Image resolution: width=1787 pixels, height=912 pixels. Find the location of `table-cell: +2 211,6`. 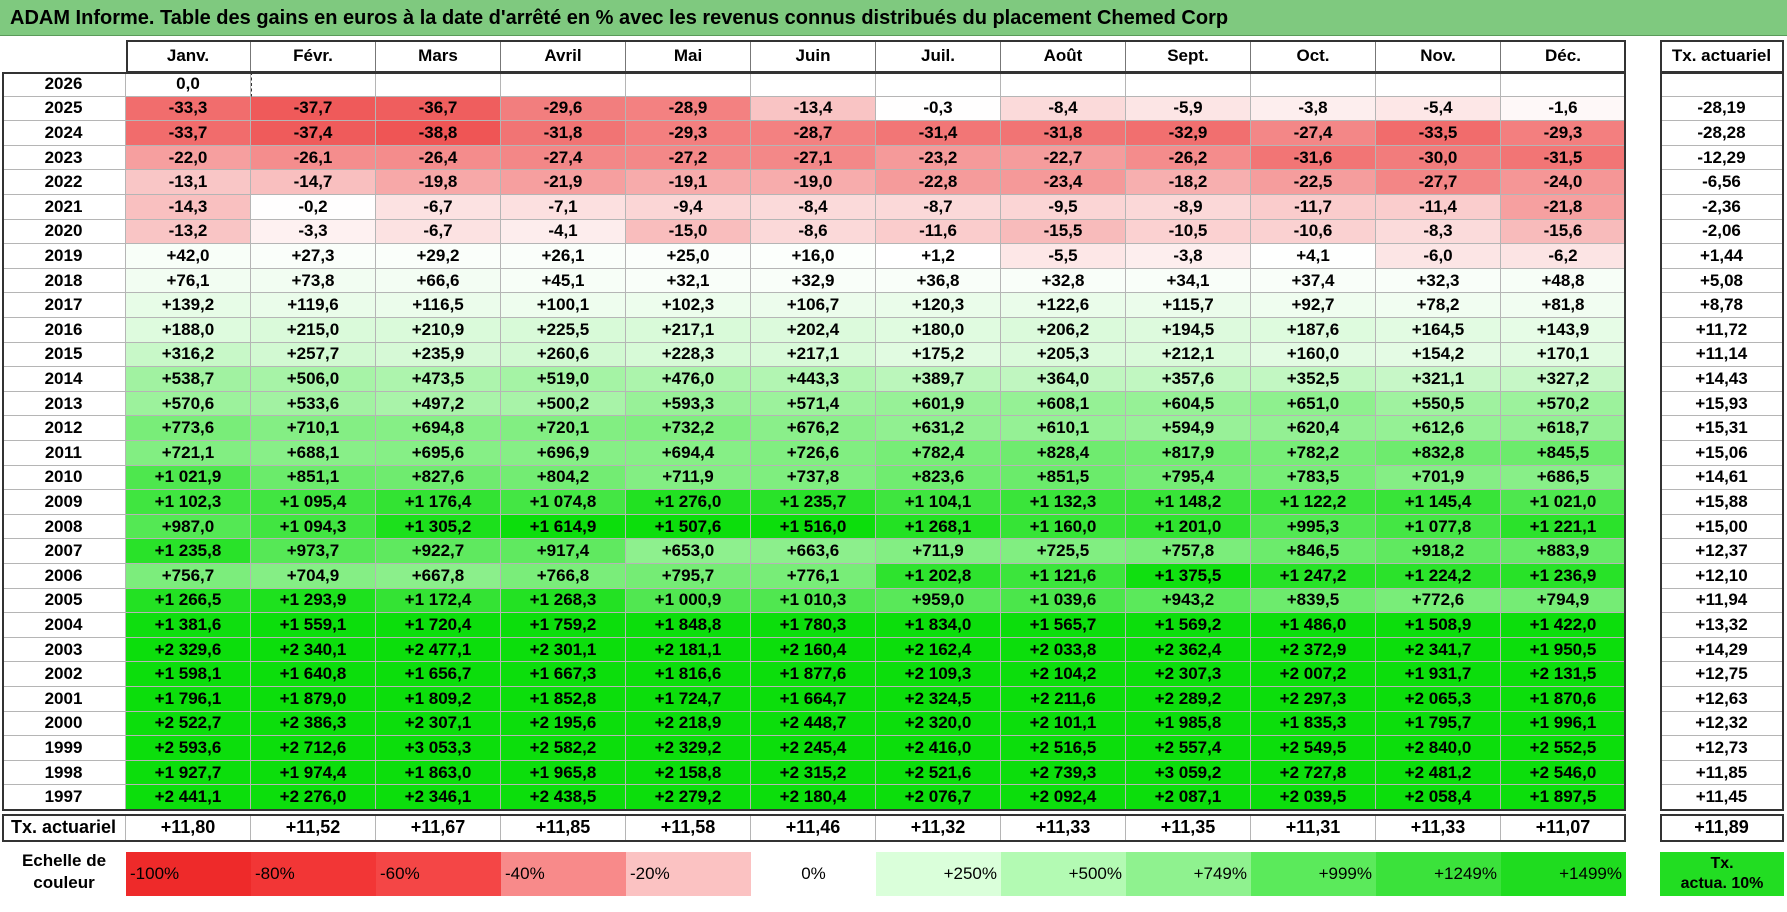

table-cell: +2 211,6 is located at coordinates (1063, 699).